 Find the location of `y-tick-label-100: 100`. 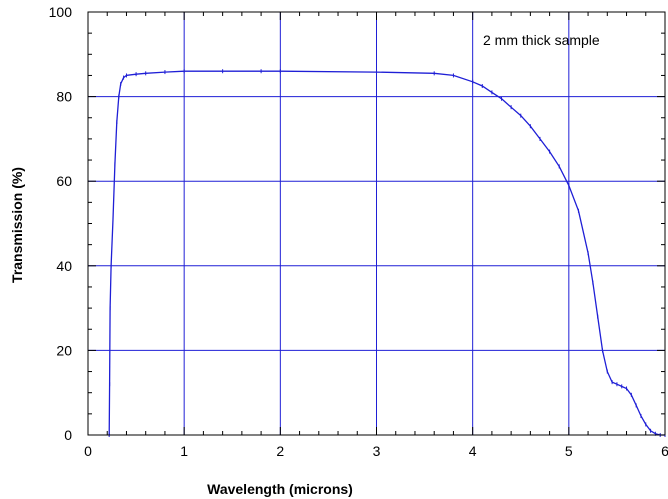

y-tick-label-100: 100 is located at coordinates (61, 12).